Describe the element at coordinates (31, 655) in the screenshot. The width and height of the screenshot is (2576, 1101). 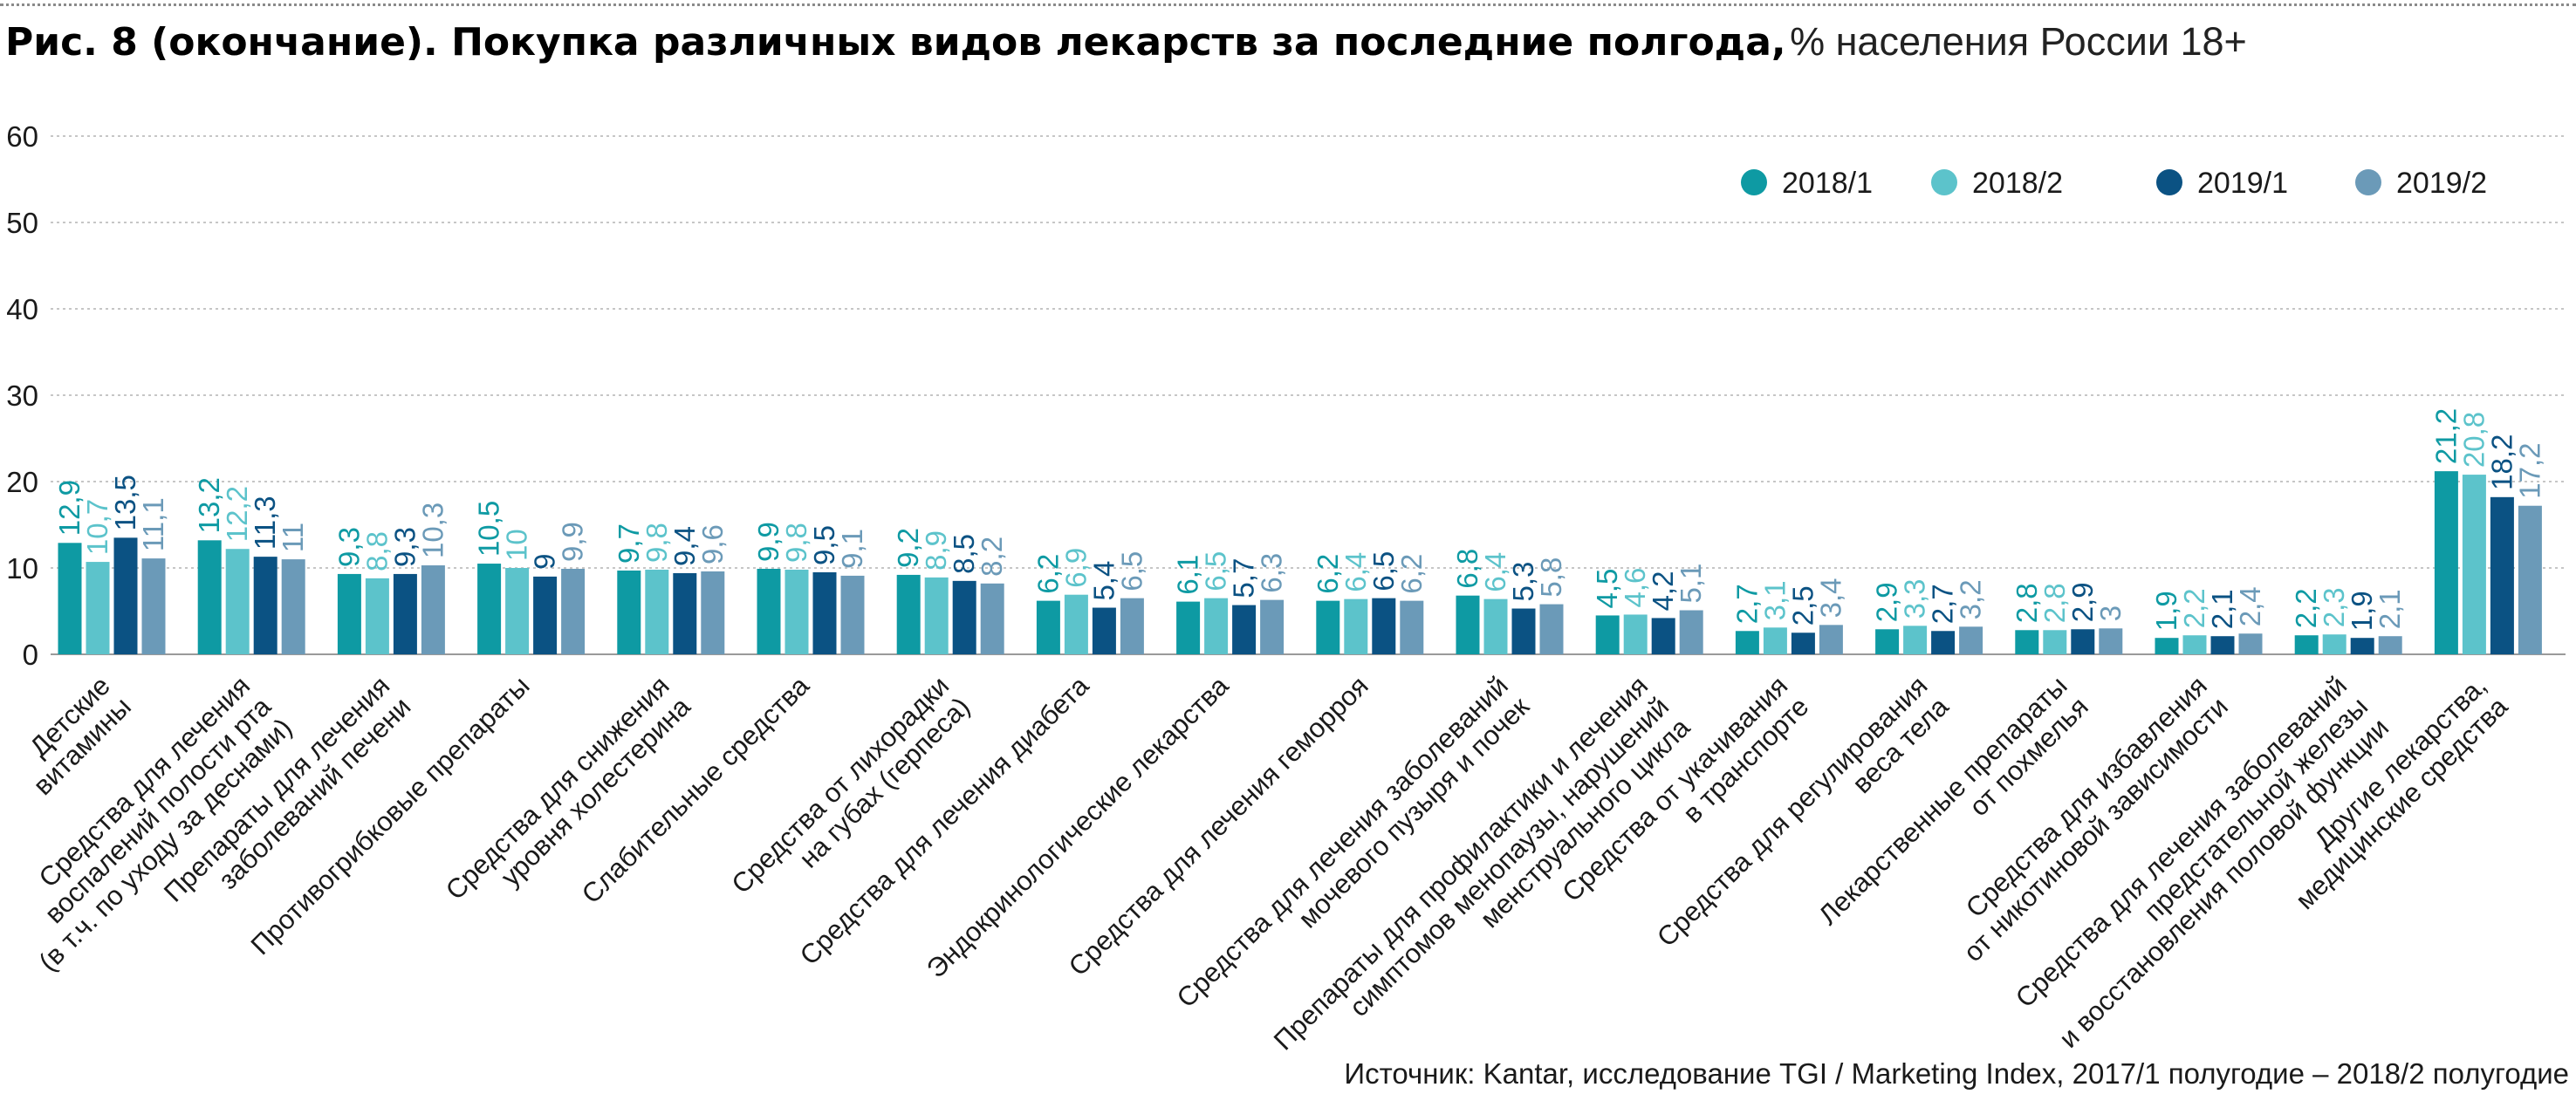
I see `y-tick-label: 0` at that location.